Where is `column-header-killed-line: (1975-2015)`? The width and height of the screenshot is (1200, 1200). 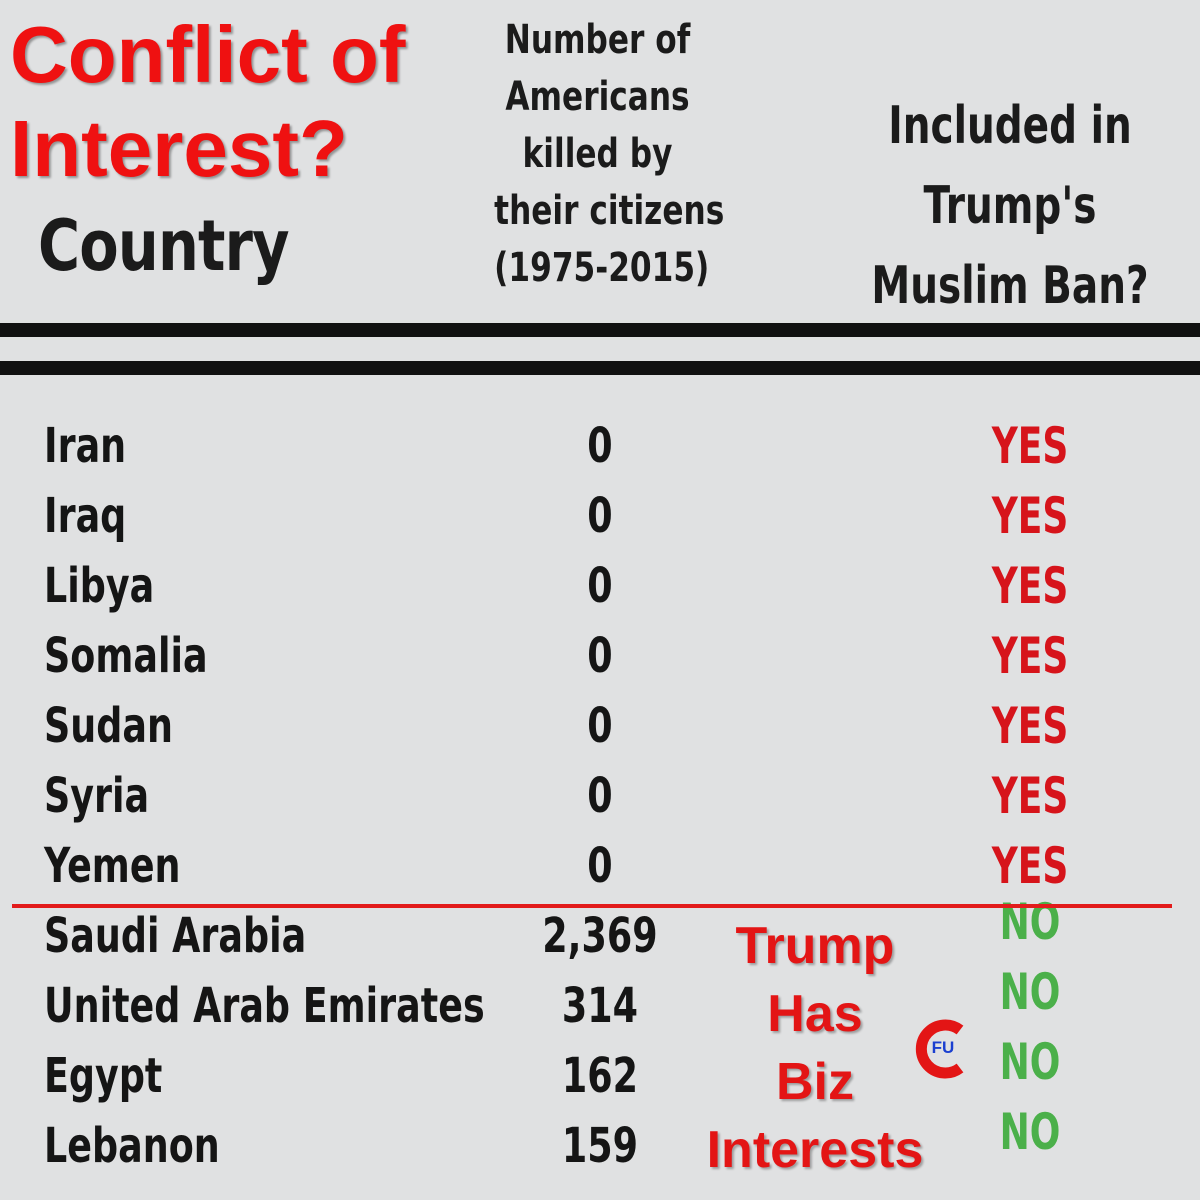 column-header-killed-line: (1975-2015) is located at coordinates (602, 268).